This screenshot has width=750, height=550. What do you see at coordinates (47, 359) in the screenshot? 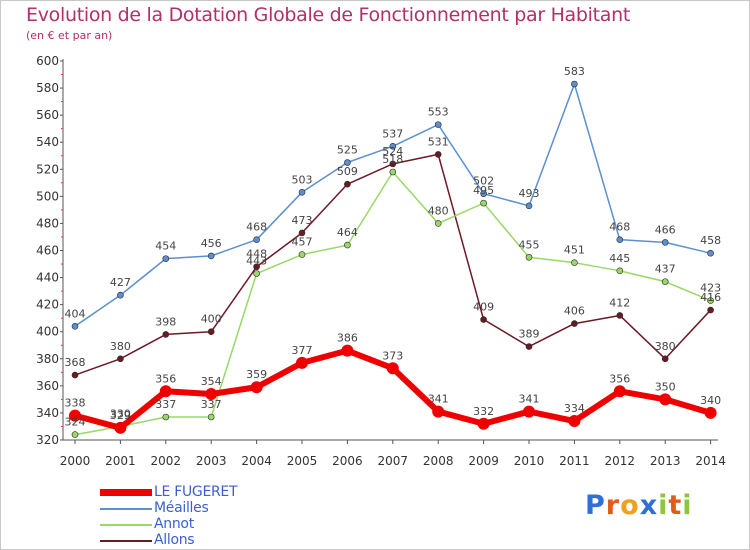
I see `y-tick-label: 380` at bounding box center [47, 359].